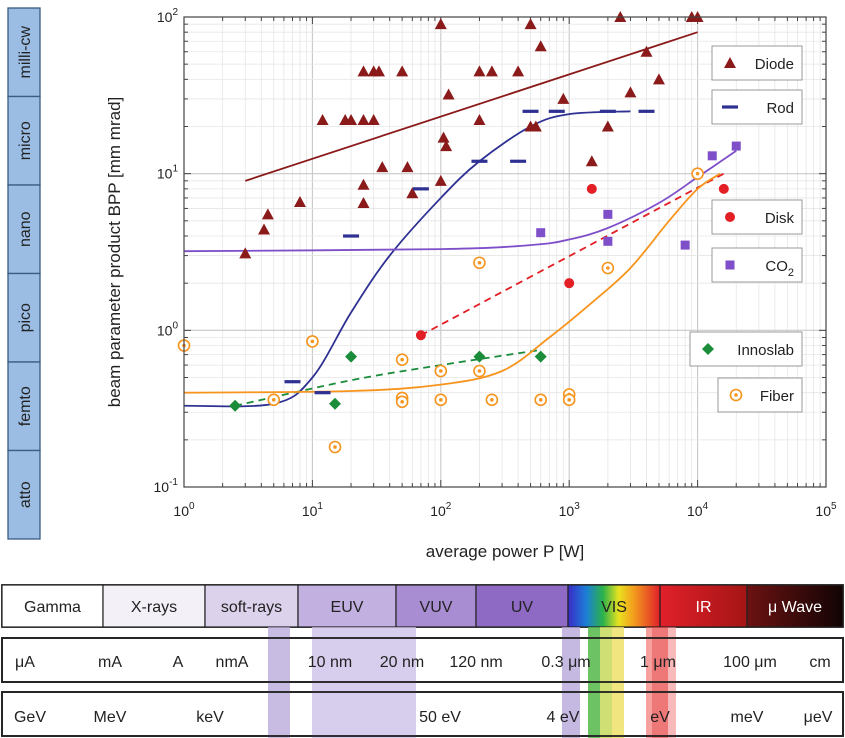 The image size is (845, 738). Describe the element at coordinates (471, 106) in the screenshot. I see `trend-line-diode` at that location.